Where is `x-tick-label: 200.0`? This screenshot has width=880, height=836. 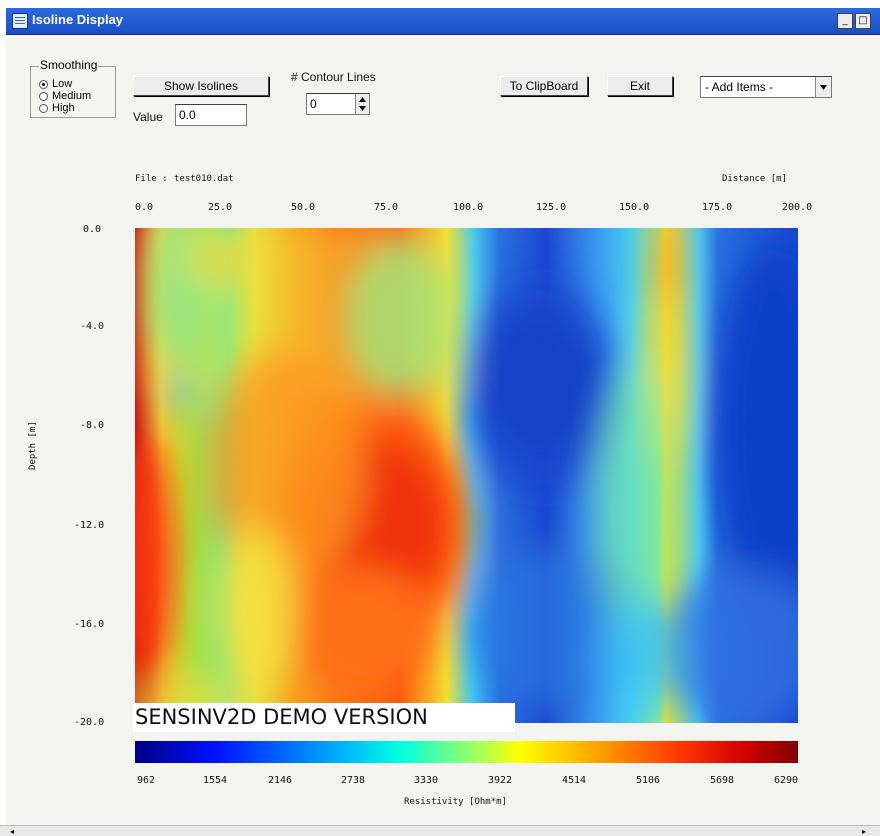
x-tick-label: 200.0 is located at coordinates (797, 207).